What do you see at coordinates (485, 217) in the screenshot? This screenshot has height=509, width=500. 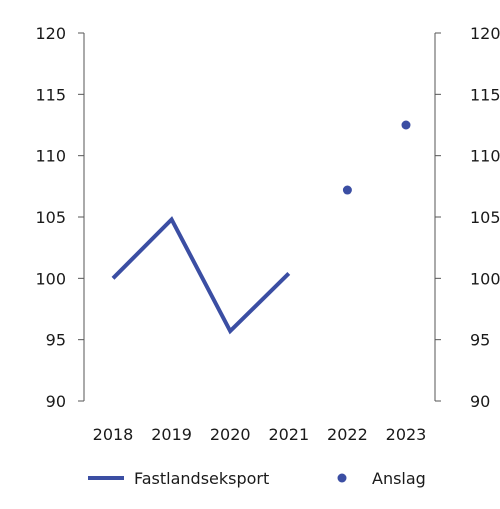 I see `right-tick-label: 105` at bounding box center [485, 217].